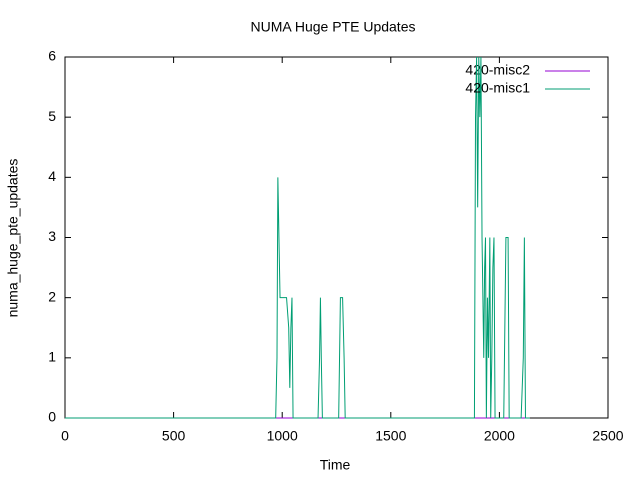 This screenshot has height=480, width=640. I want to click on y-tick-label: 4, so click(52, 176).